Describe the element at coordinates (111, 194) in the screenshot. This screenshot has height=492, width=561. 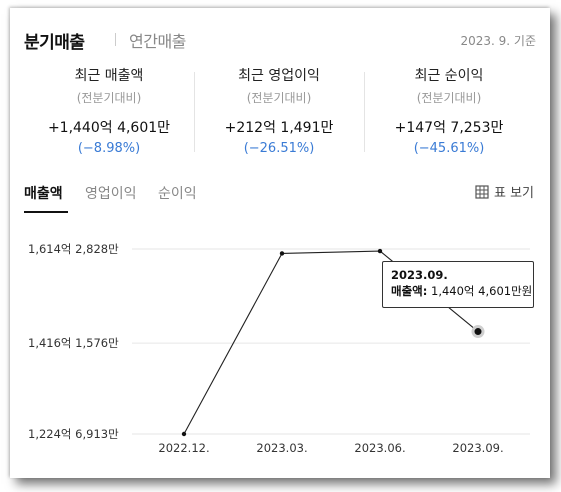
I see `tab-operating-profit: 영업이익` at that location.